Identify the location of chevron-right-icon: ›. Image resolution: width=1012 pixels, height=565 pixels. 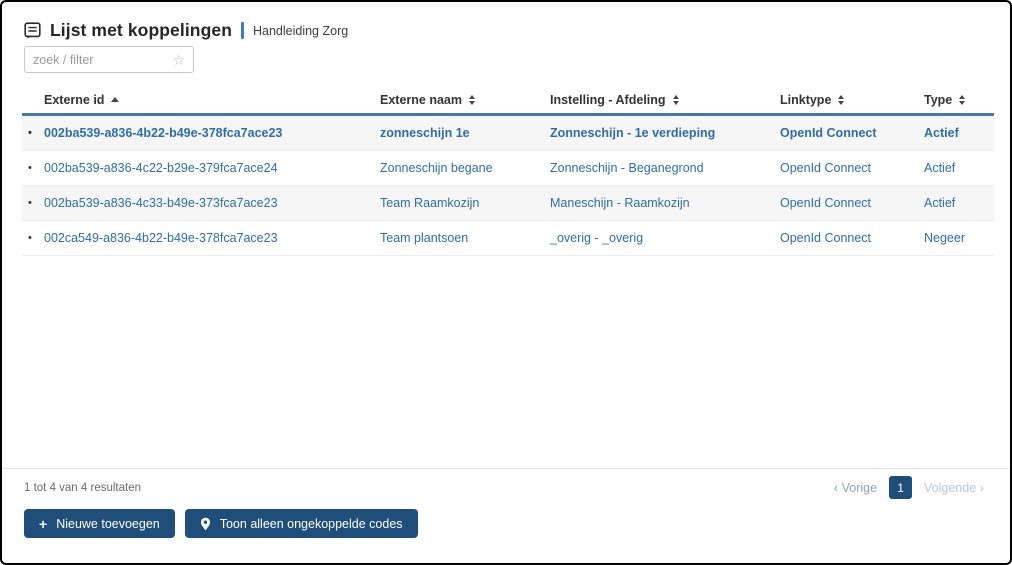
(981, 487).